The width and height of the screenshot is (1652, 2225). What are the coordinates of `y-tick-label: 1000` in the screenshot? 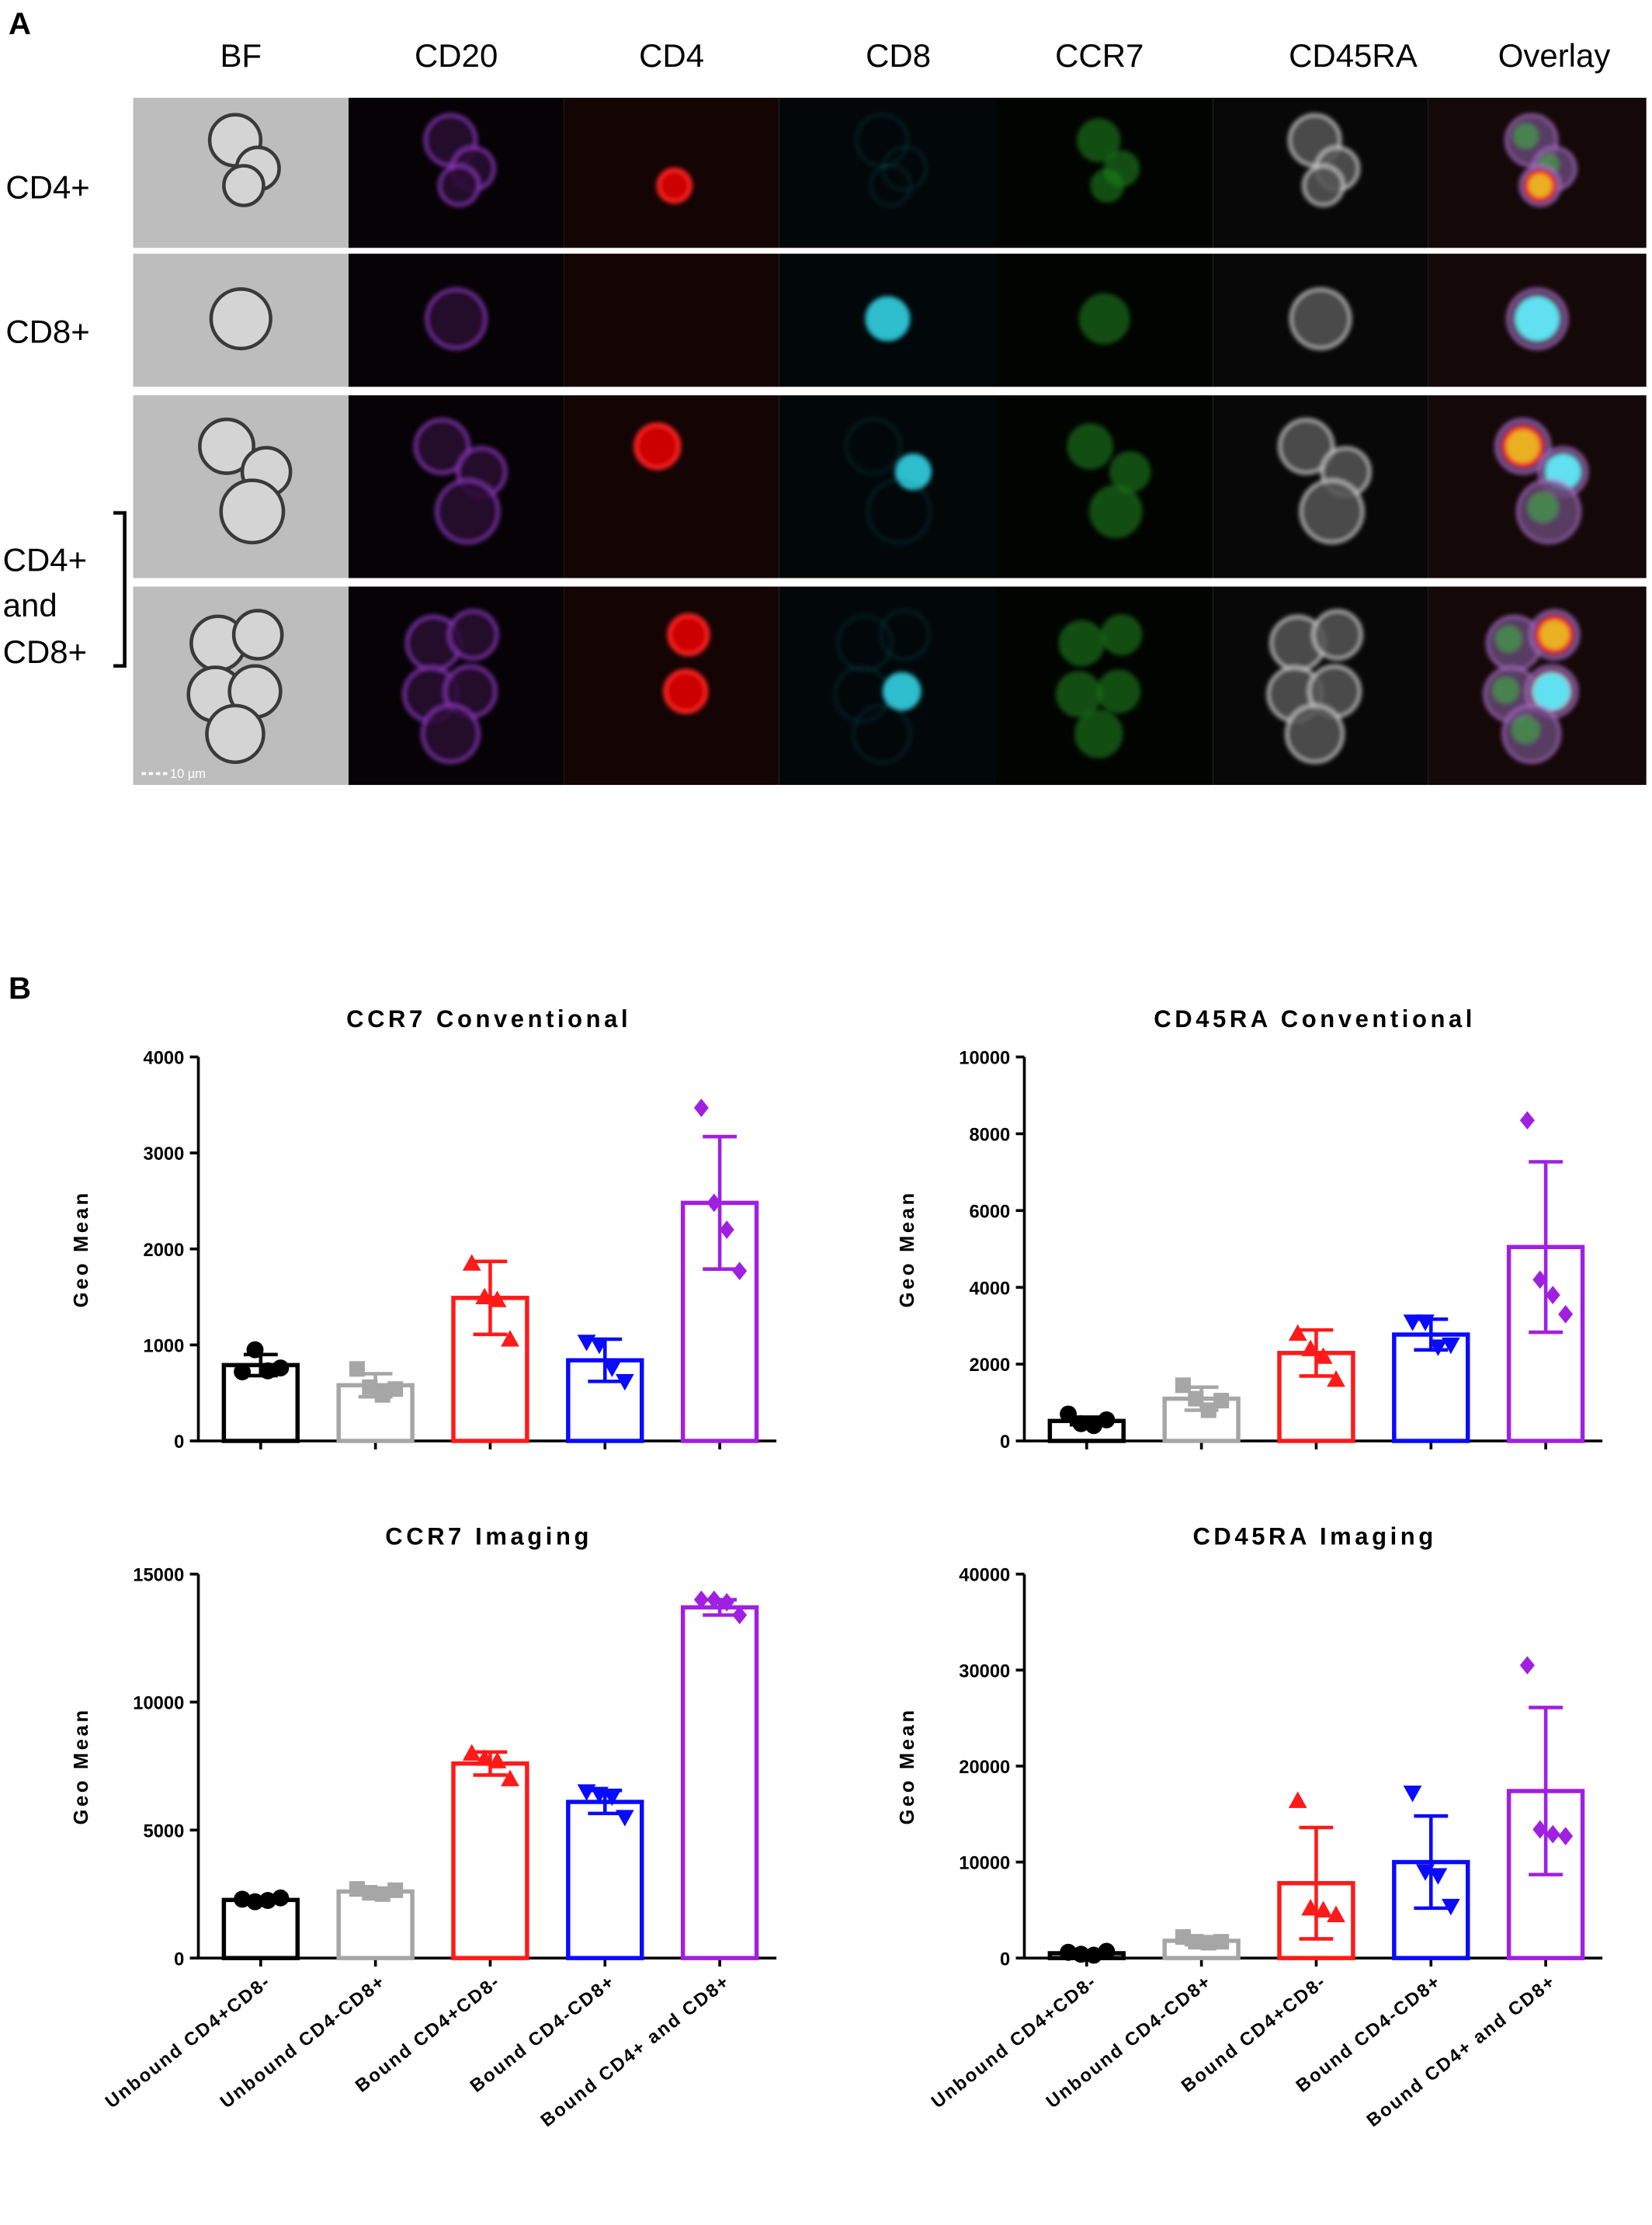 It's located at (164, 1347).